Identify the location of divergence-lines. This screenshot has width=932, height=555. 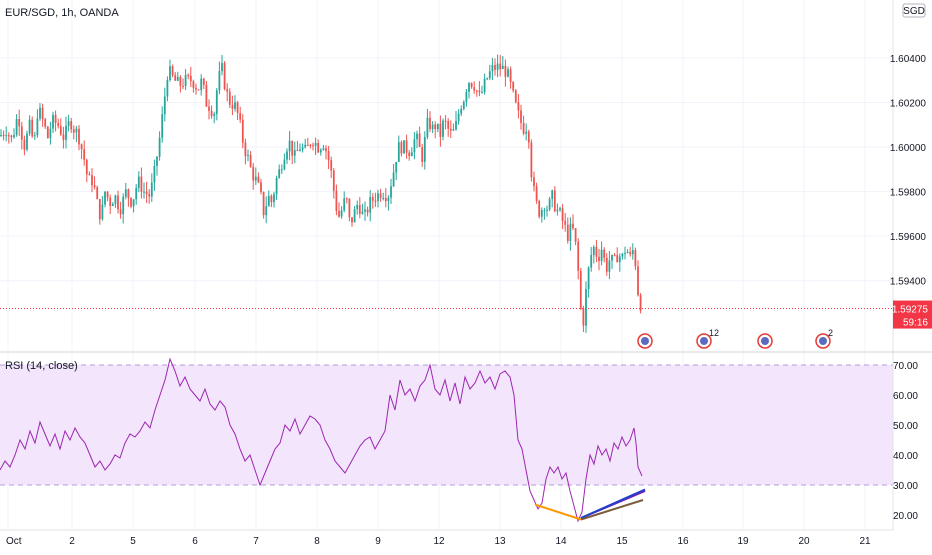
(590, 504).